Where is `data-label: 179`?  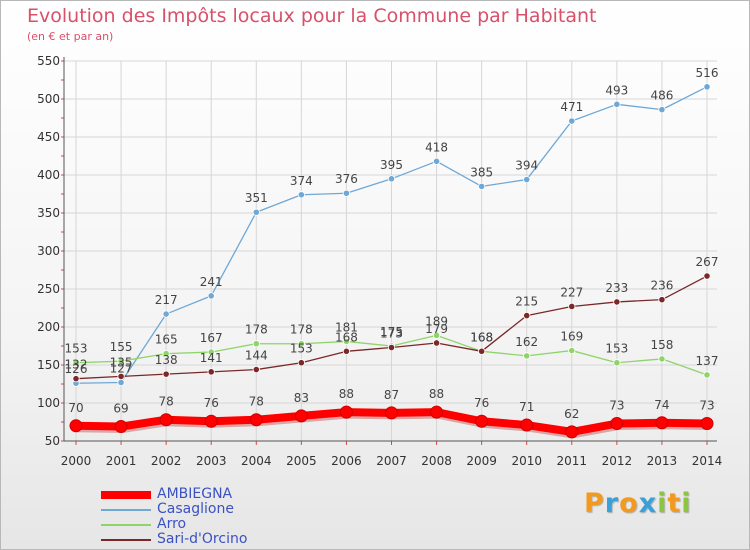 data-label: 179 is located at coordinates (436, 329).